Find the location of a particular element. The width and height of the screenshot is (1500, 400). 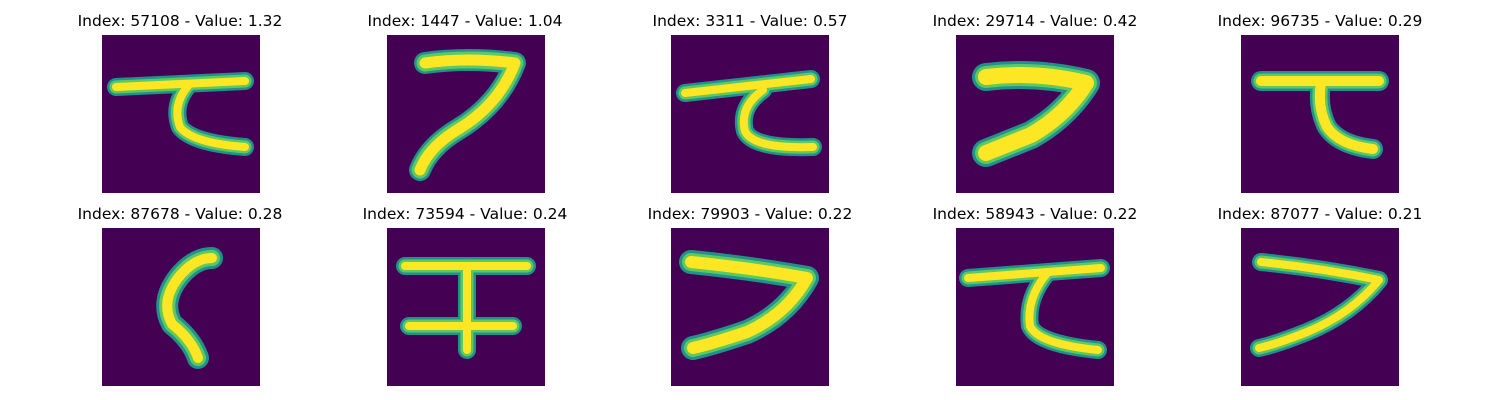

panel-title-8: Index: 79903 - Value: 0.22 is located at coordinates (750, 214).